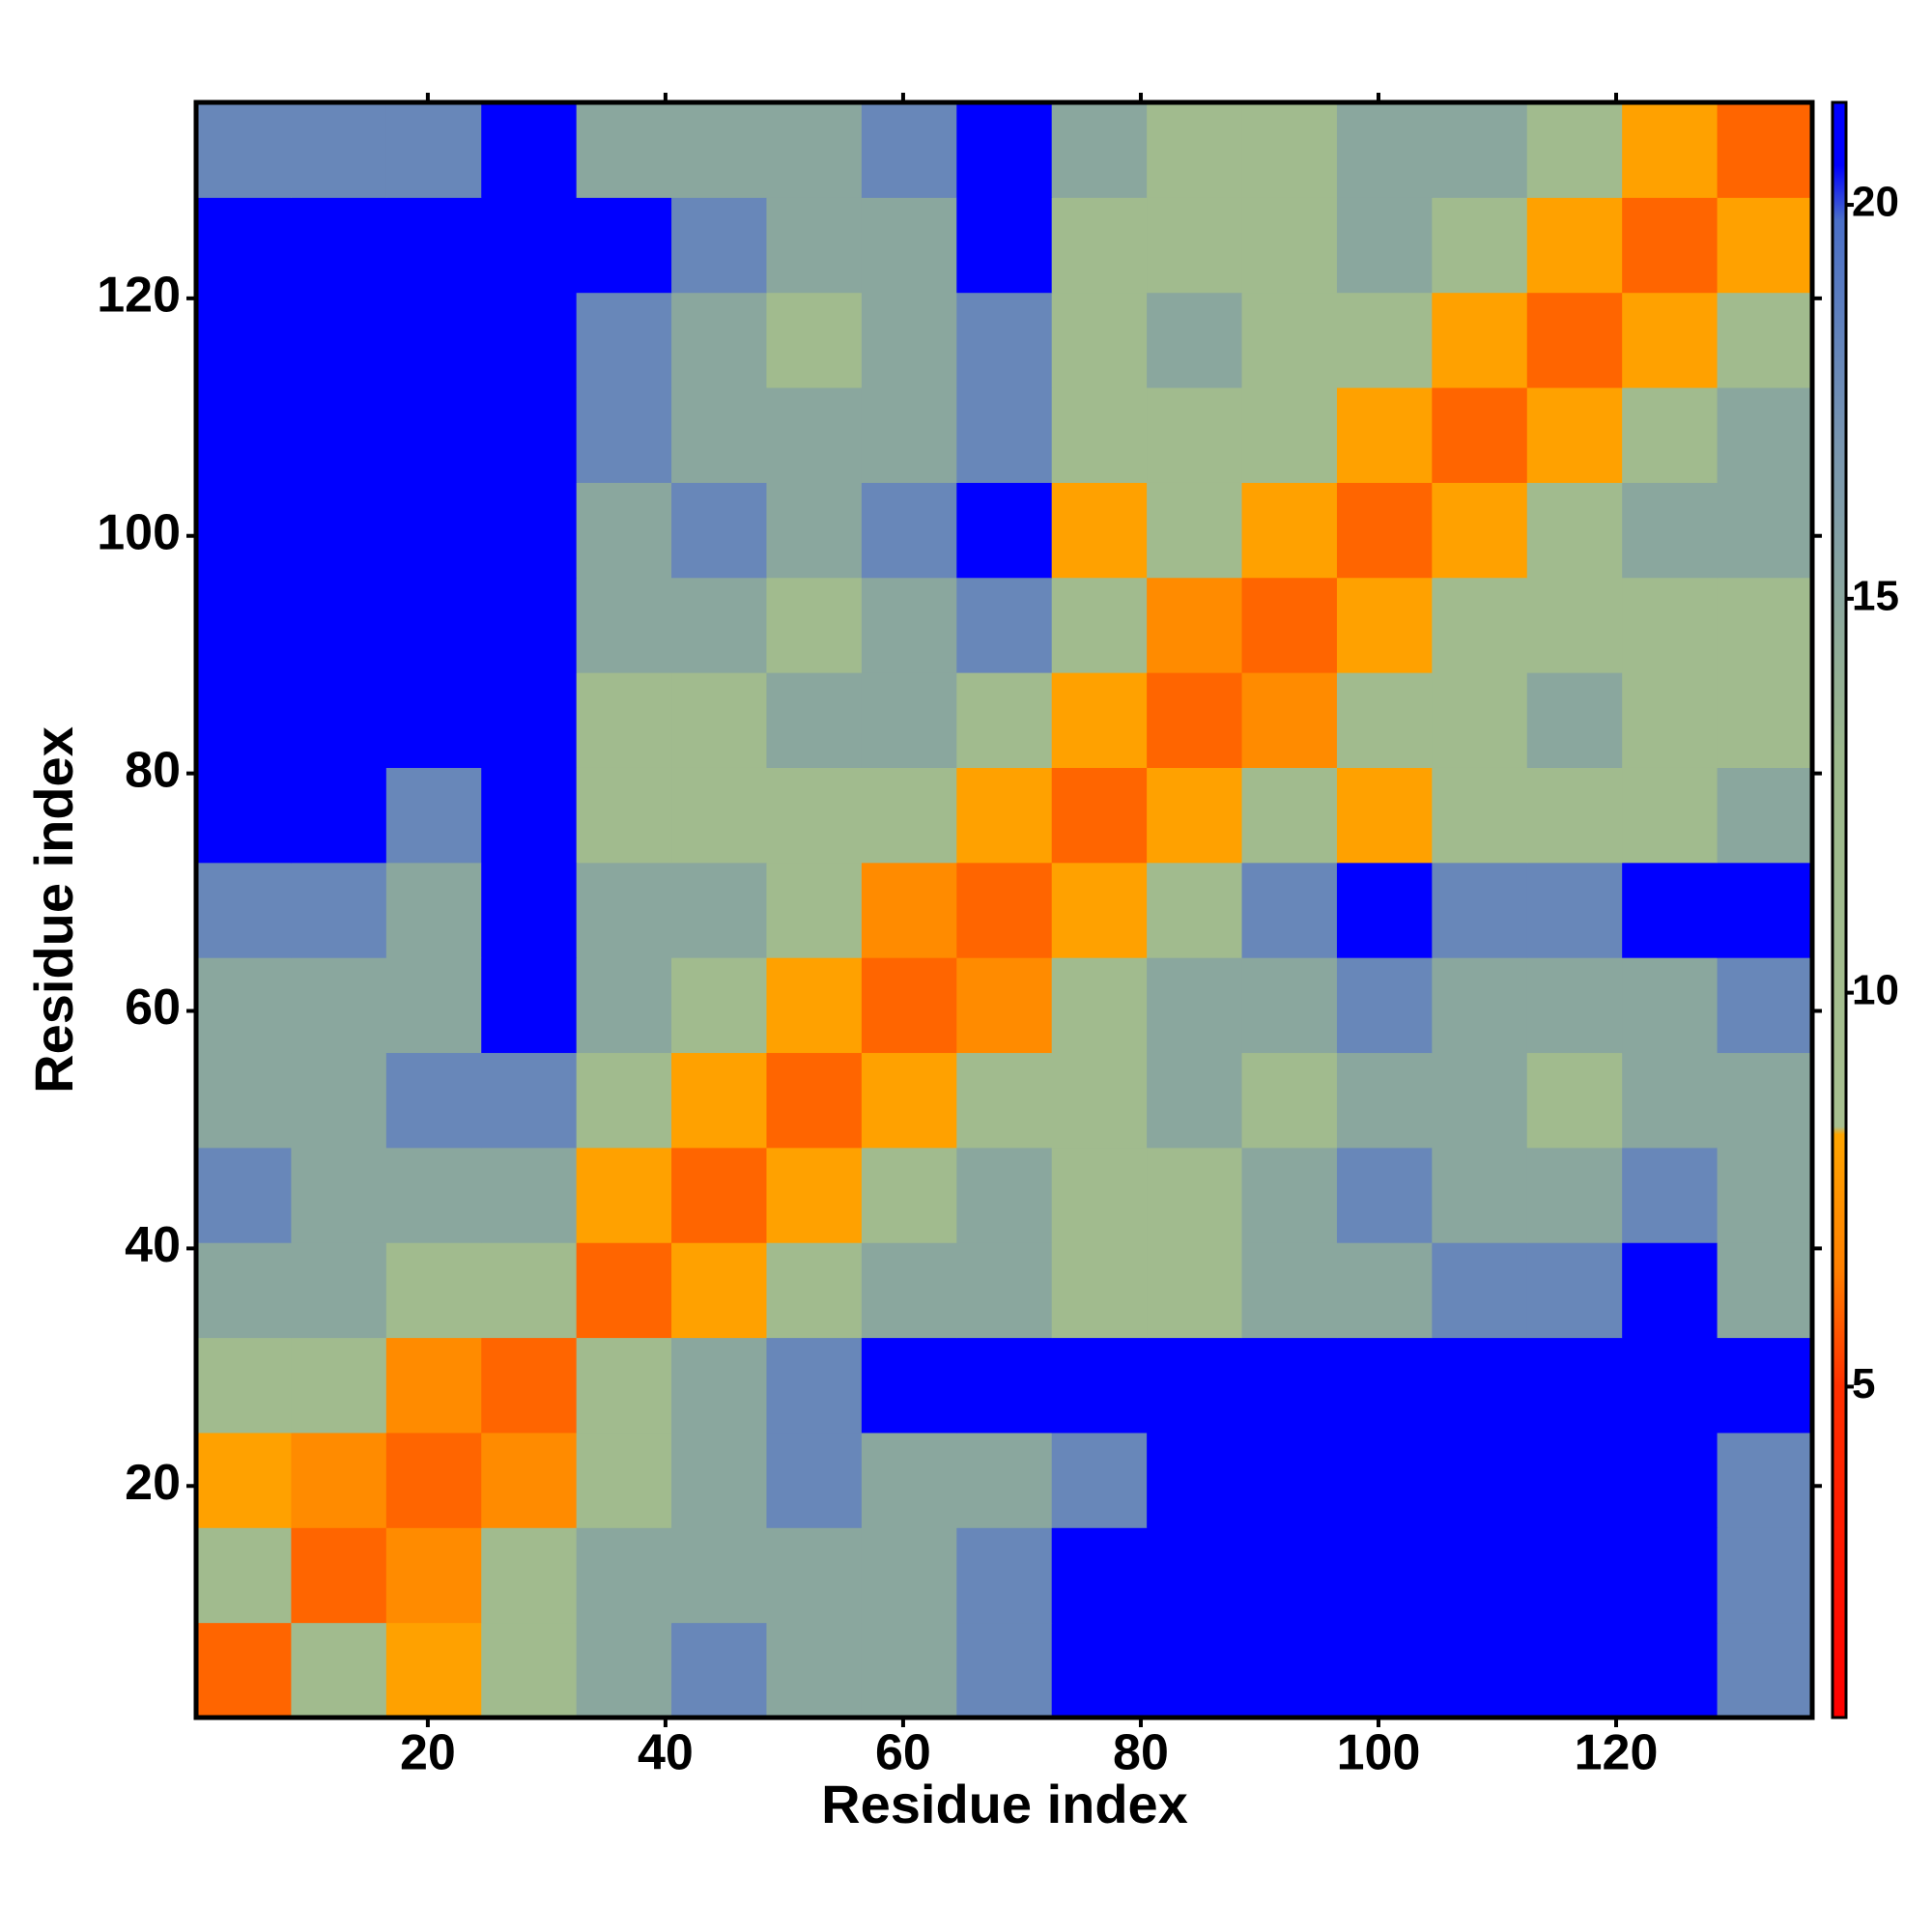 This screenshot has height=1932, width=1932. Describe the element at coordinates (1875, 989) in the screenshot. I see `colorbar-tick-label: 10` at that location.